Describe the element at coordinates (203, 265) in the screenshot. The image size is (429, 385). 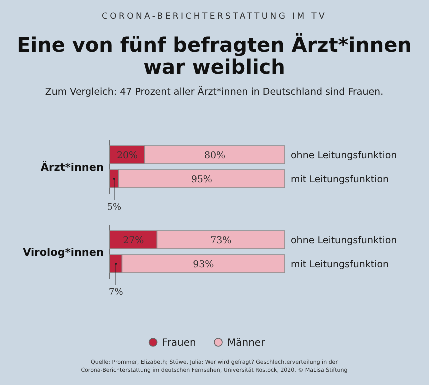
I see `data-label: 93%` at that location.